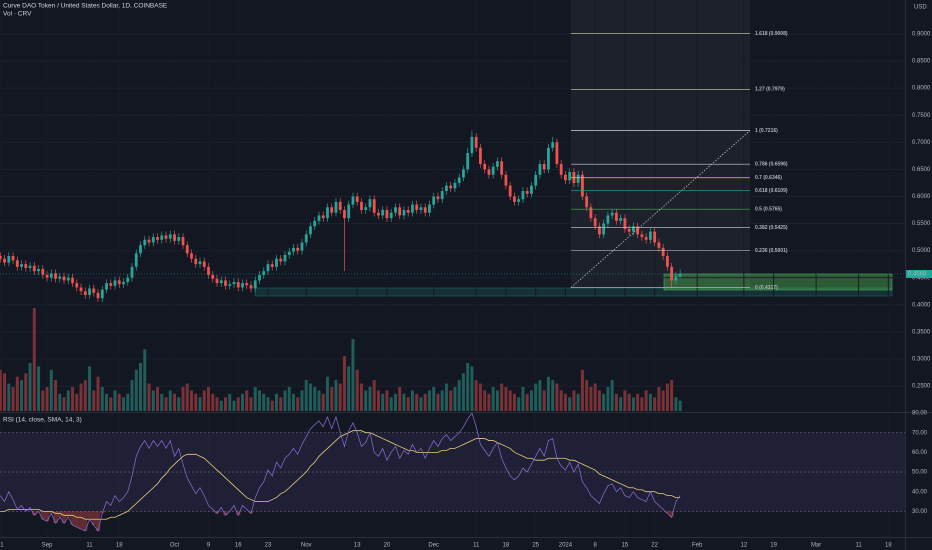 The image size is (932, 550). I want to click on currency-label: USD, so click(920, 8).